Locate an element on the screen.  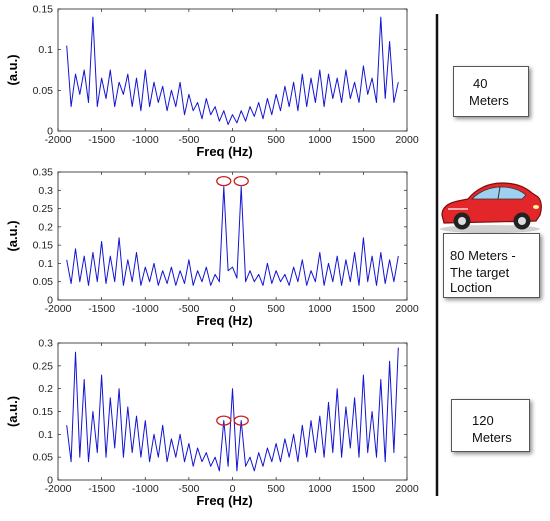
y-tick-label: 0.35 is located at coordinates (43, 173).